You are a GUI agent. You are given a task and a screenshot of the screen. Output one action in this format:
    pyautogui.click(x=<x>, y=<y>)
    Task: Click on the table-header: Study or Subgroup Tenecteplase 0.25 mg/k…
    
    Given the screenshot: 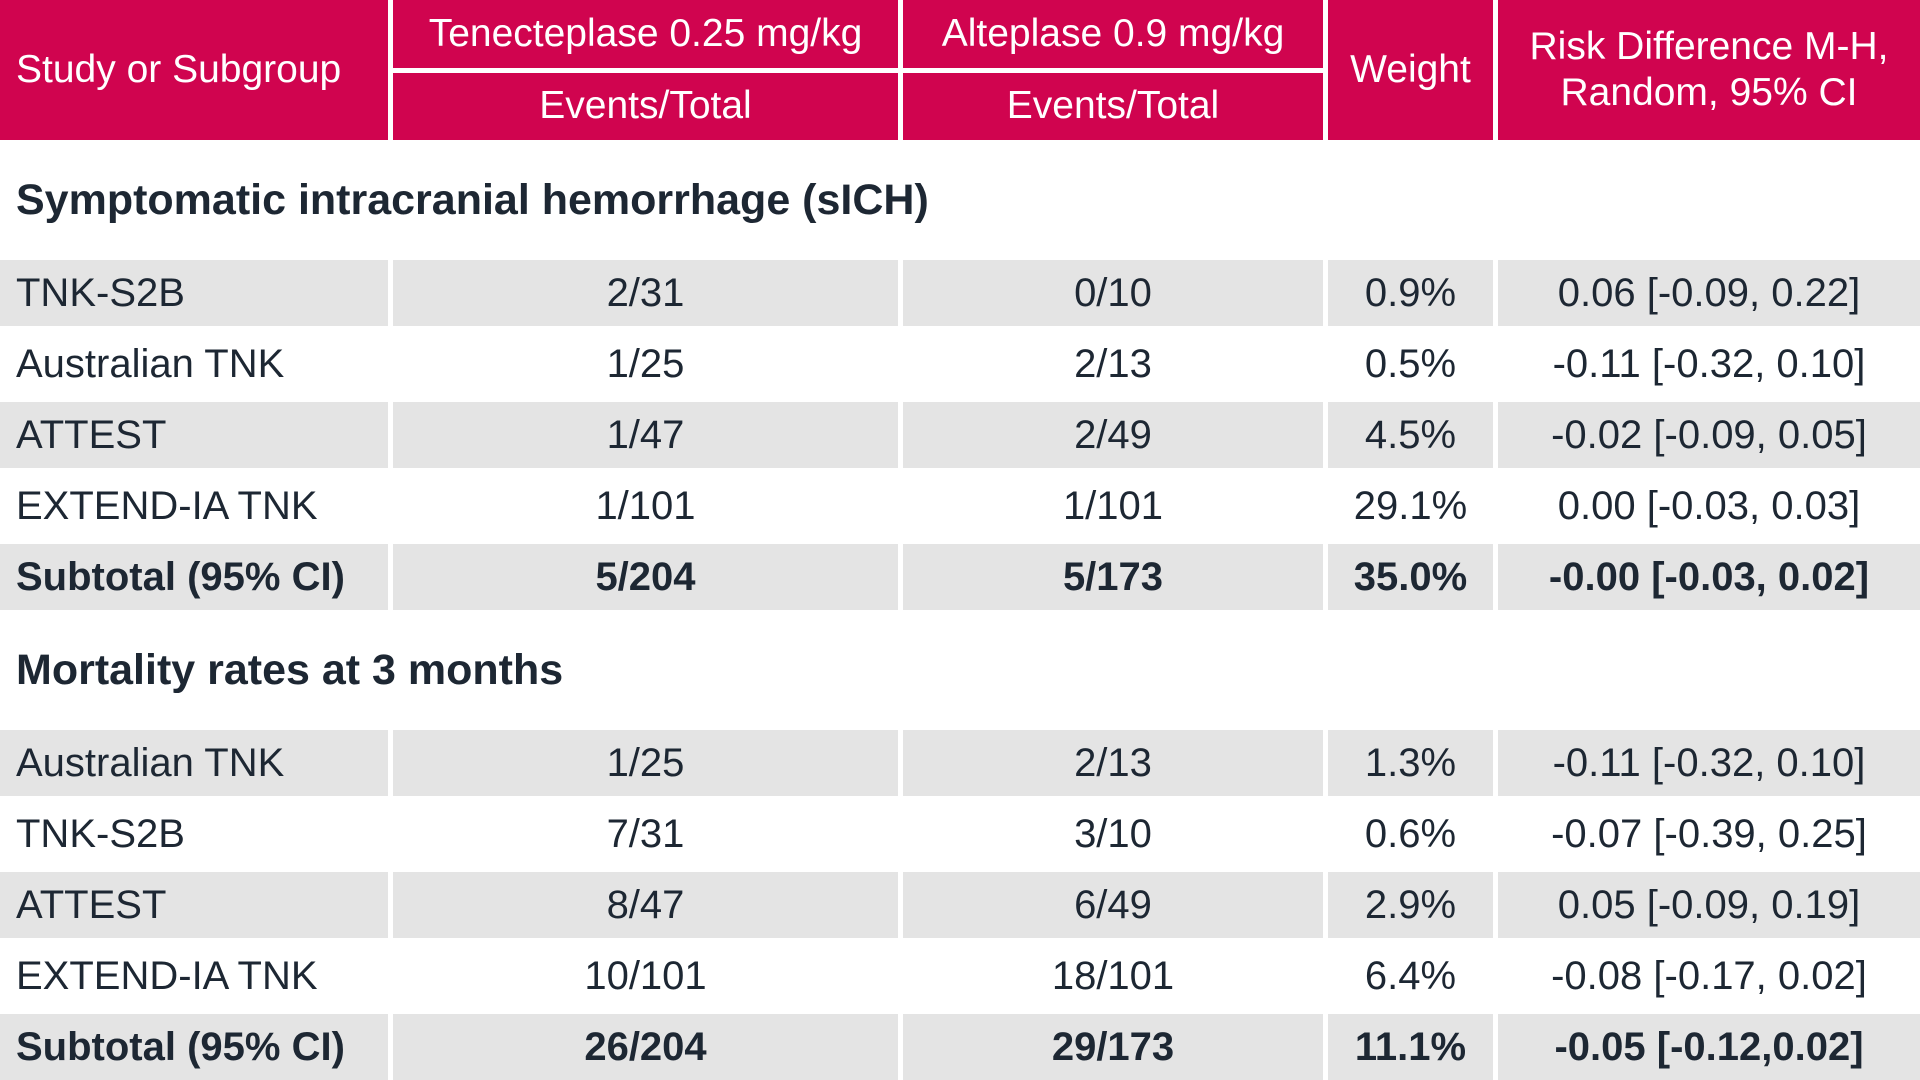 What is the action you would take?
    pyautogui.click(x=960, y=70)
    